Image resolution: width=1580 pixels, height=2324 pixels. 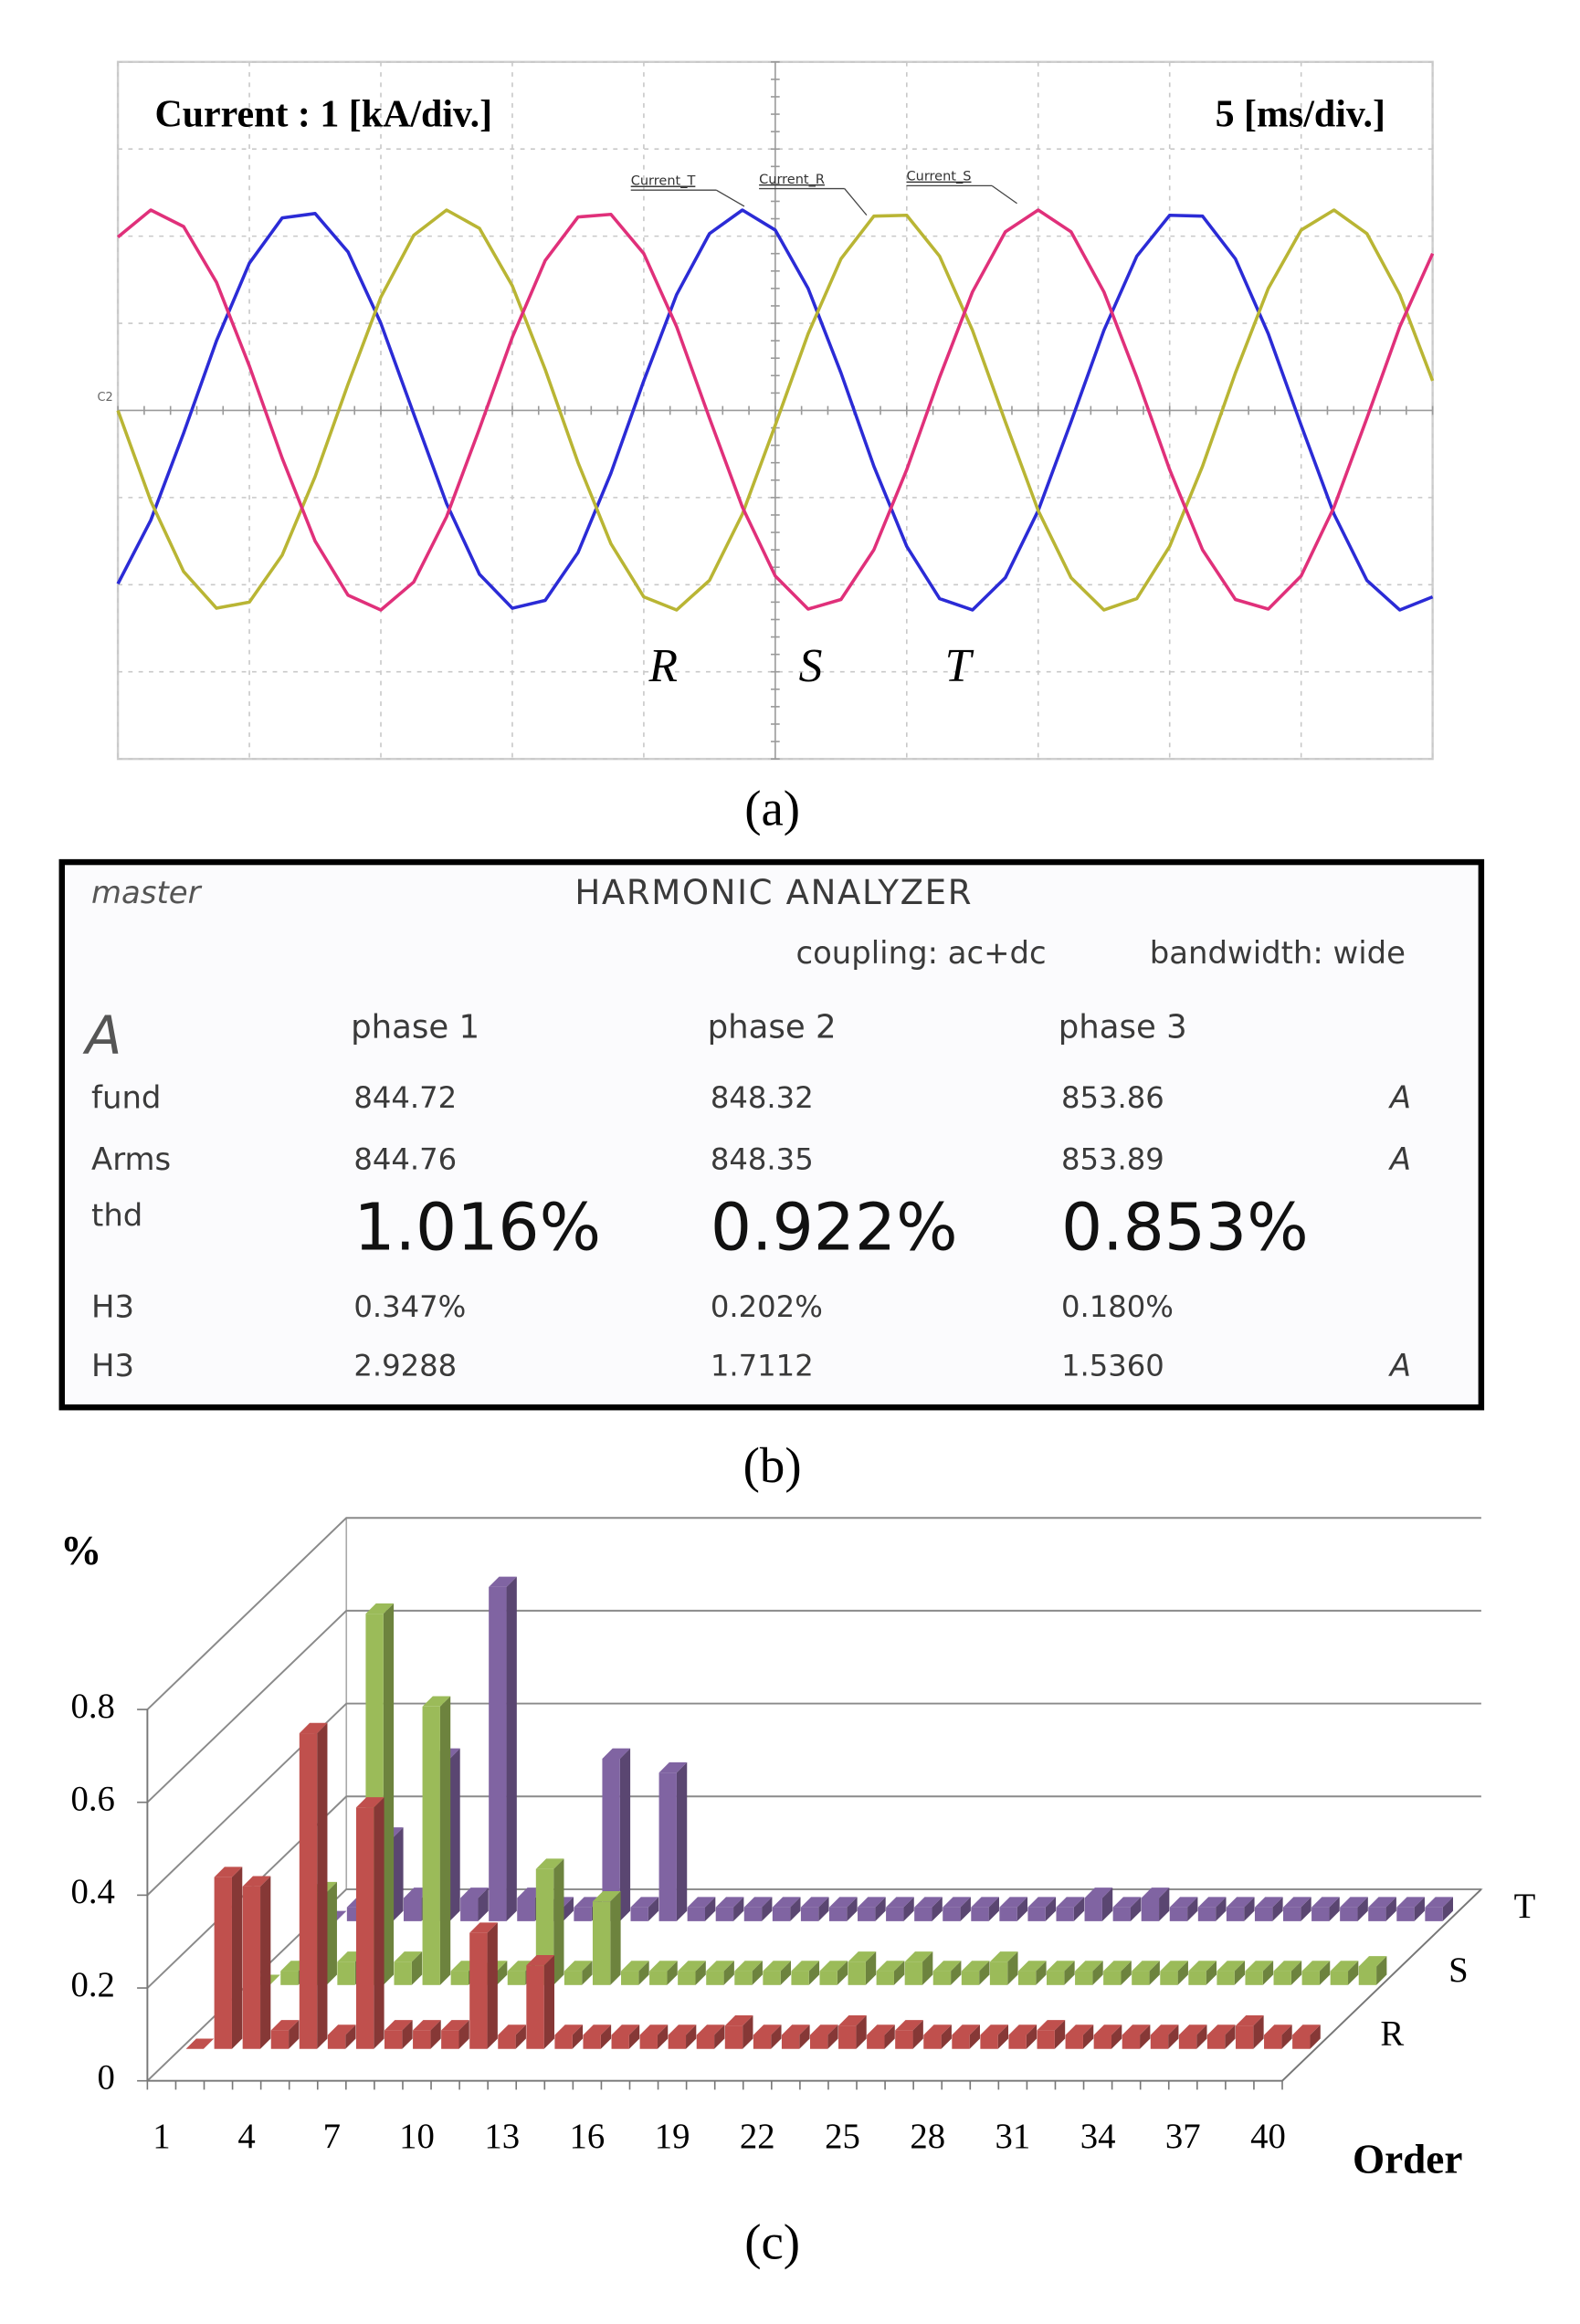 I want to click on y-tick-label: 0, so click(x=107, y=2078).